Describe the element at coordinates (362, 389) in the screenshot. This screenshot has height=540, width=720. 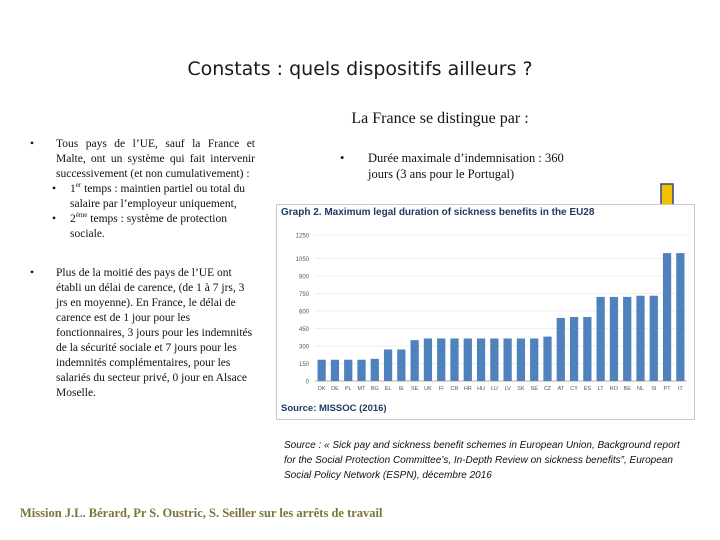
I see `x-tick-label: MT` at that location.